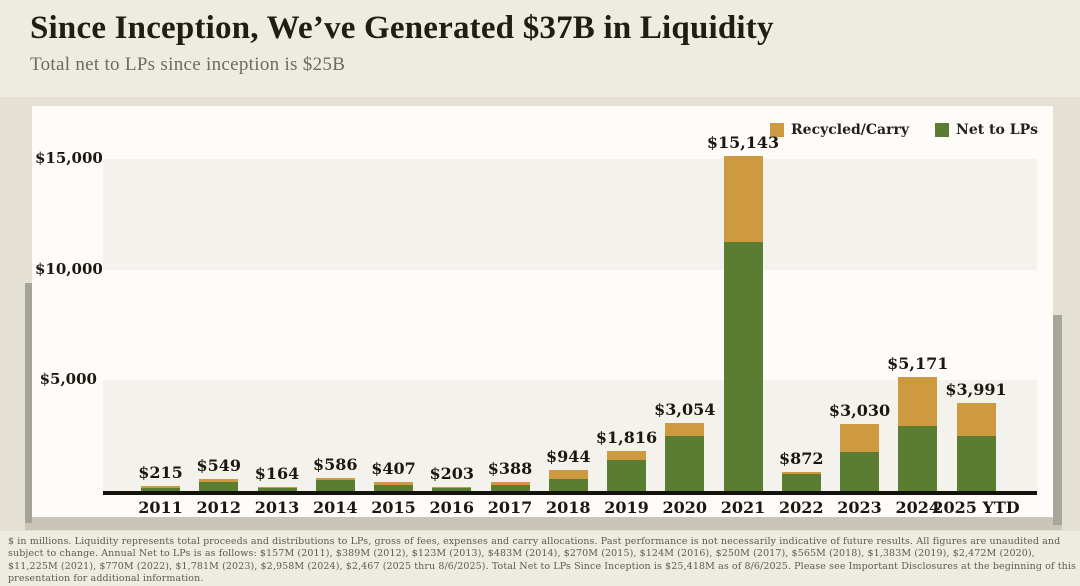 This screenshot has height=586, width=1080. Describe the element at coordinates (570, 493) in the screenshot. I see `x-axis-line` at that location.